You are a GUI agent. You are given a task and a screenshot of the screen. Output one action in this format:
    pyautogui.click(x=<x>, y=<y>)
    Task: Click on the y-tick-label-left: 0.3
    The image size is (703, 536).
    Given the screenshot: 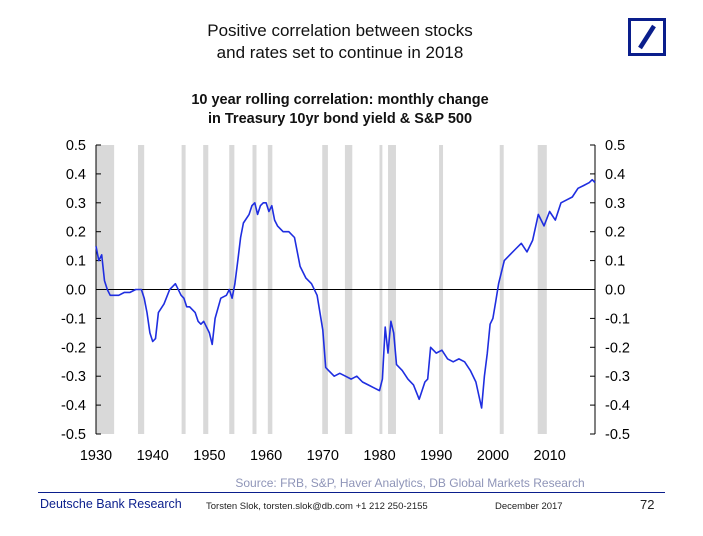 What is the action you would take?
    pyautogui.click(x=76, y=204)
    